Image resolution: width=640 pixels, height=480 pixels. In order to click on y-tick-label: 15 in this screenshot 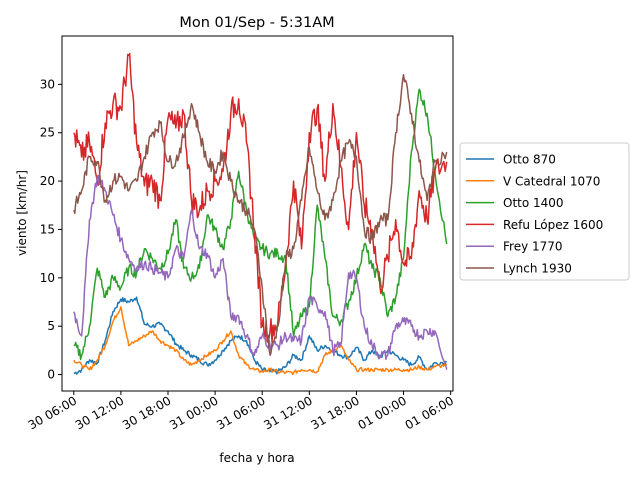, I will do `click(47, 229)`.